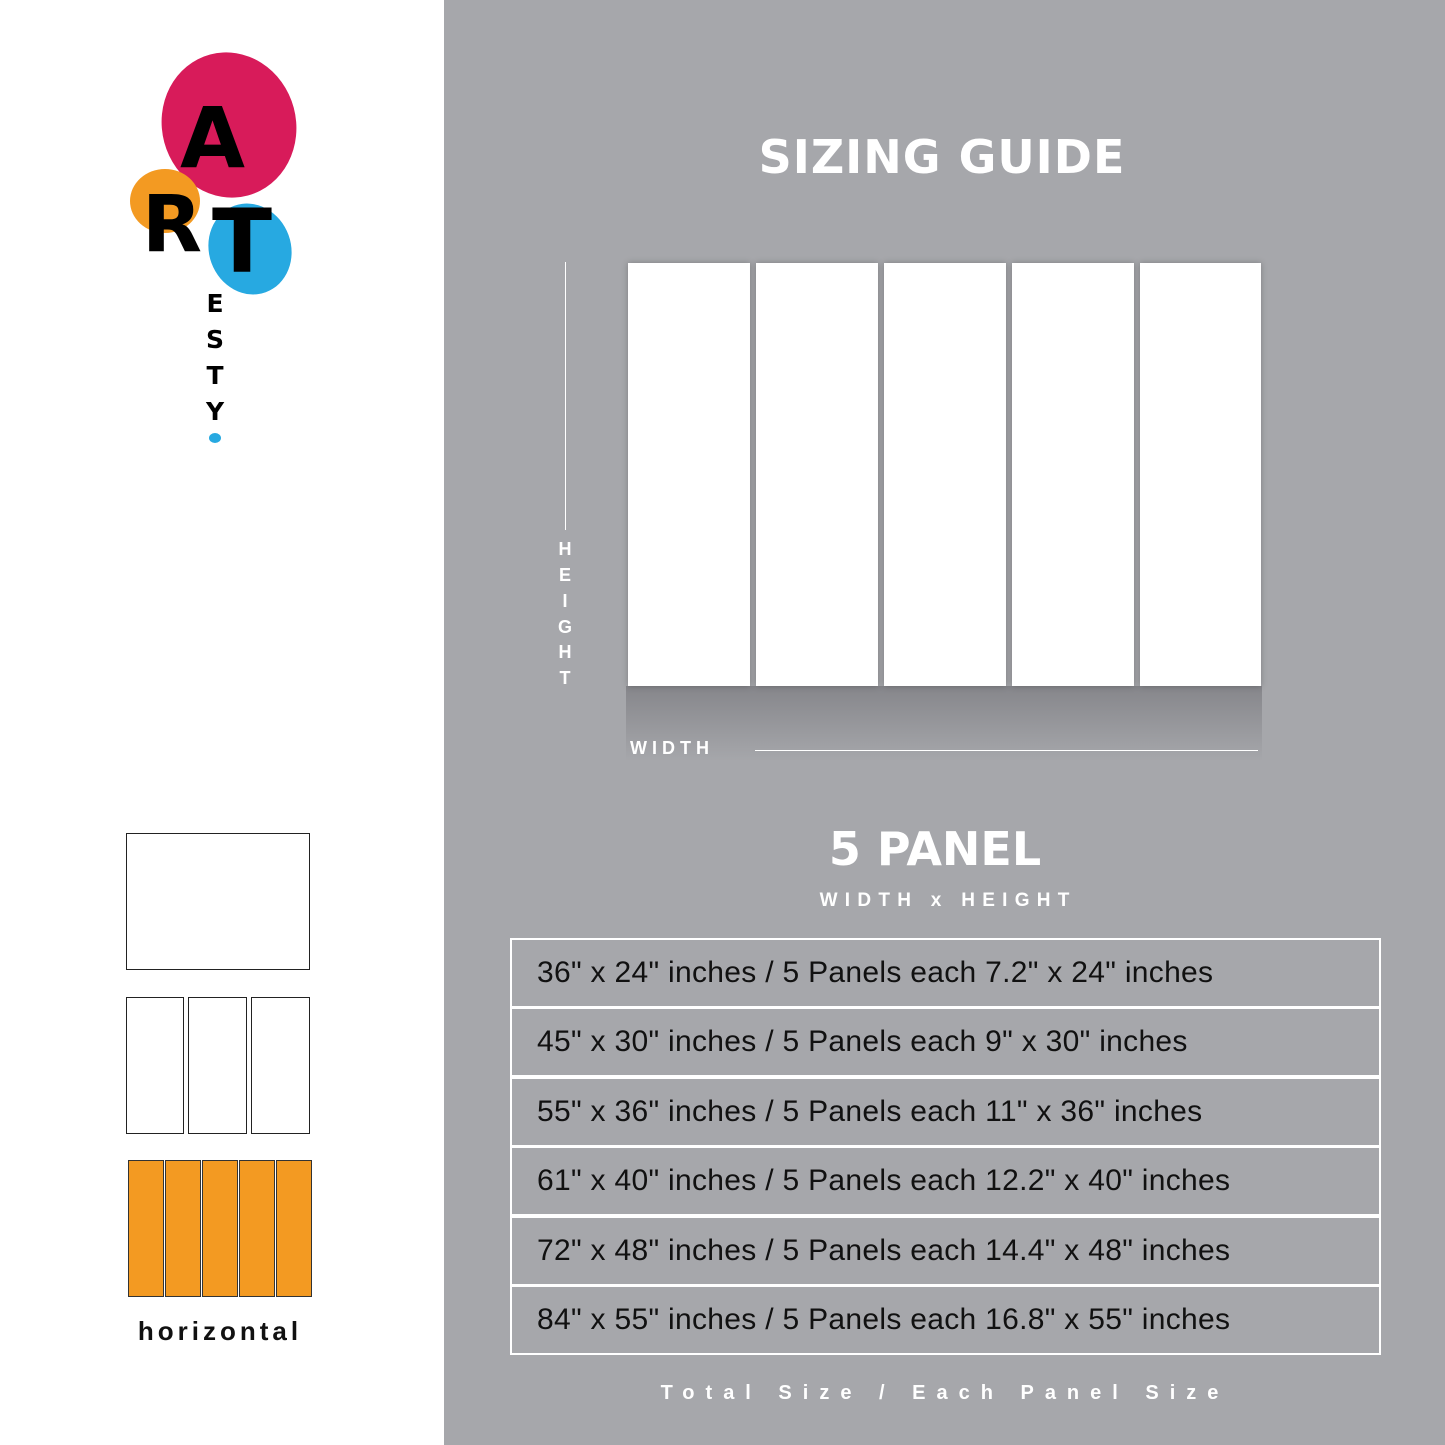  Describe the element at coordinates (172, 225) in the screenshot. I see `logo-letter-r: R` at that location.